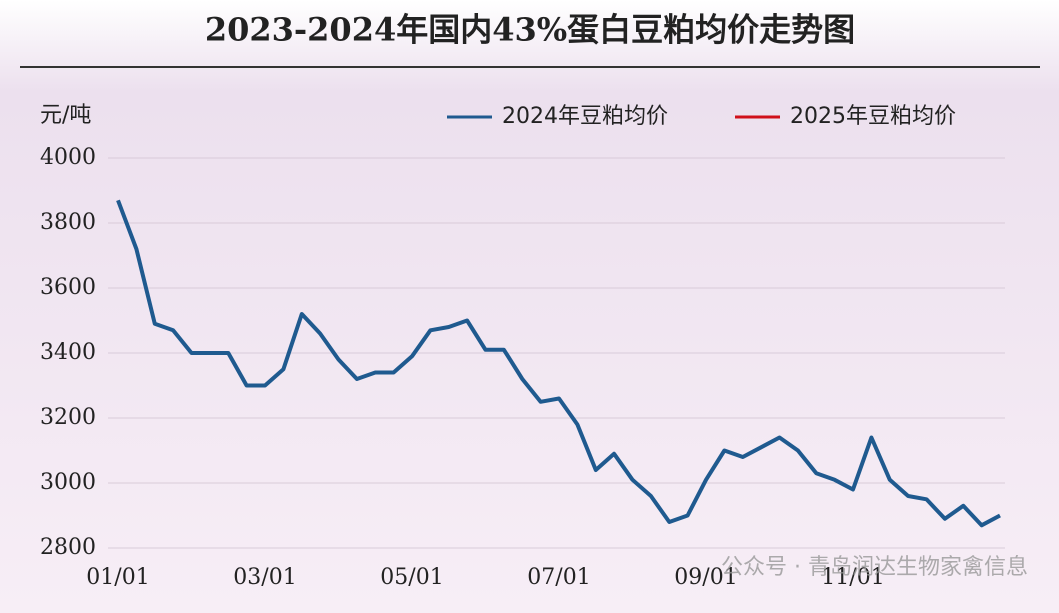  I want to click on y-axis-label: 元/吨, so click(65, 115).